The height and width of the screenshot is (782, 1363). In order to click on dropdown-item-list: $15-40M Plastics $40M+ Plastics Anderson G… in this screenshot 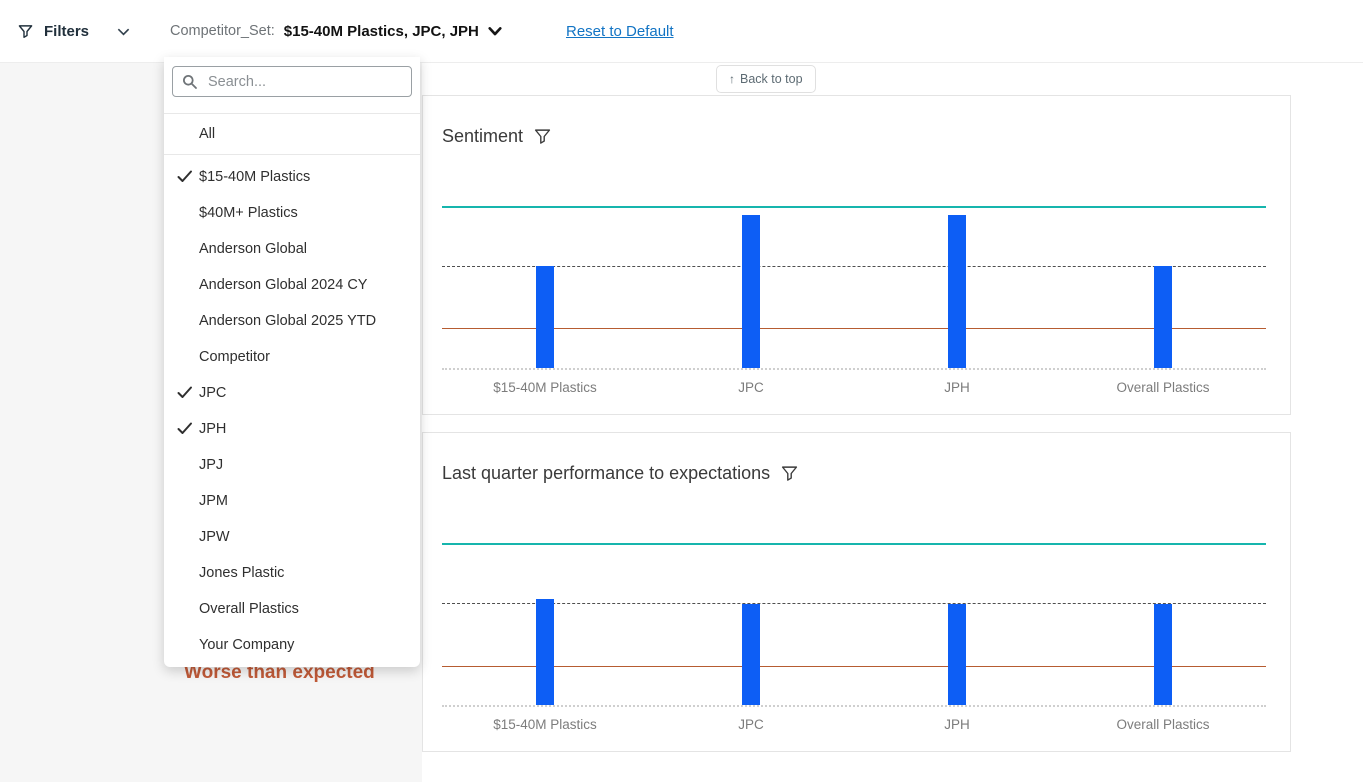, I will do `click(292, 409)`.